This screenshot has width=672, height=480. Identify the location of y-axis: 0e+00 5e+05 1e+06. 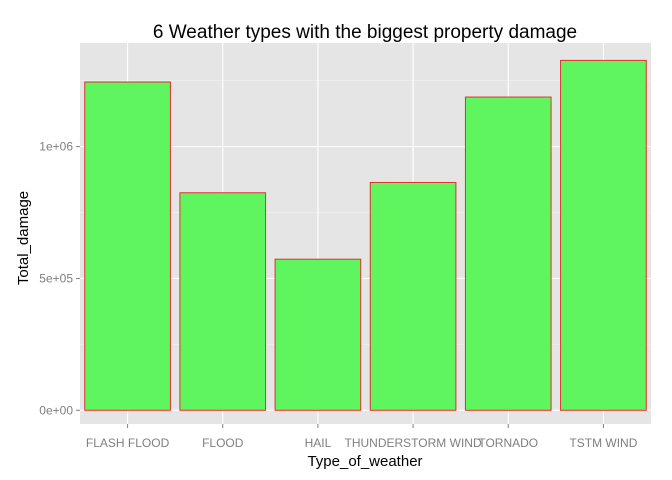
(59, 278).